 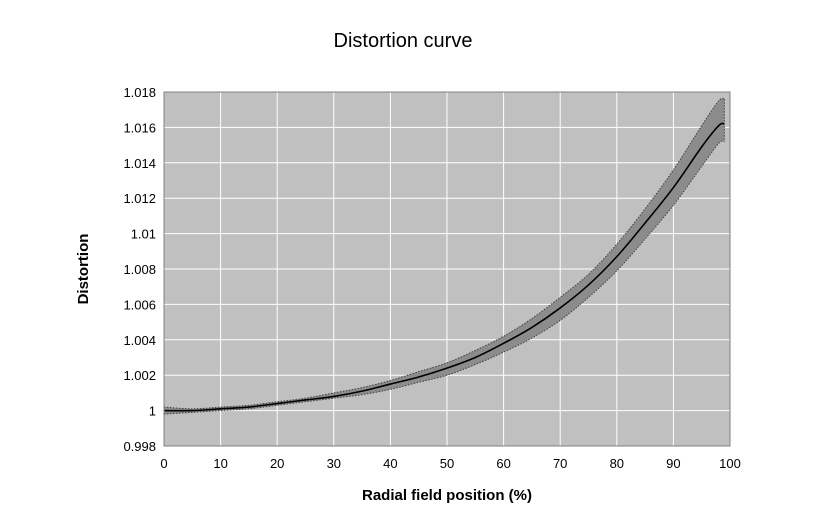 I want to click on y-tick-label: 1.01, so click(x=143, y=234).